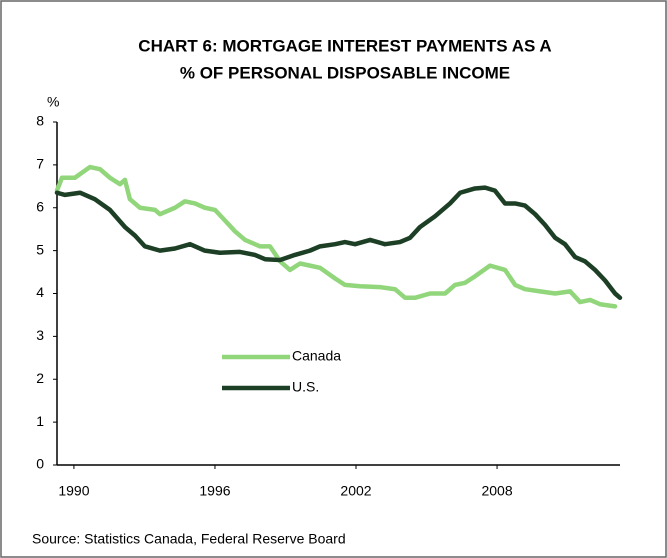 The height and width of the screenshot is (558, 667). I want to click on x-tick-label: 2002, so click(355, 491).